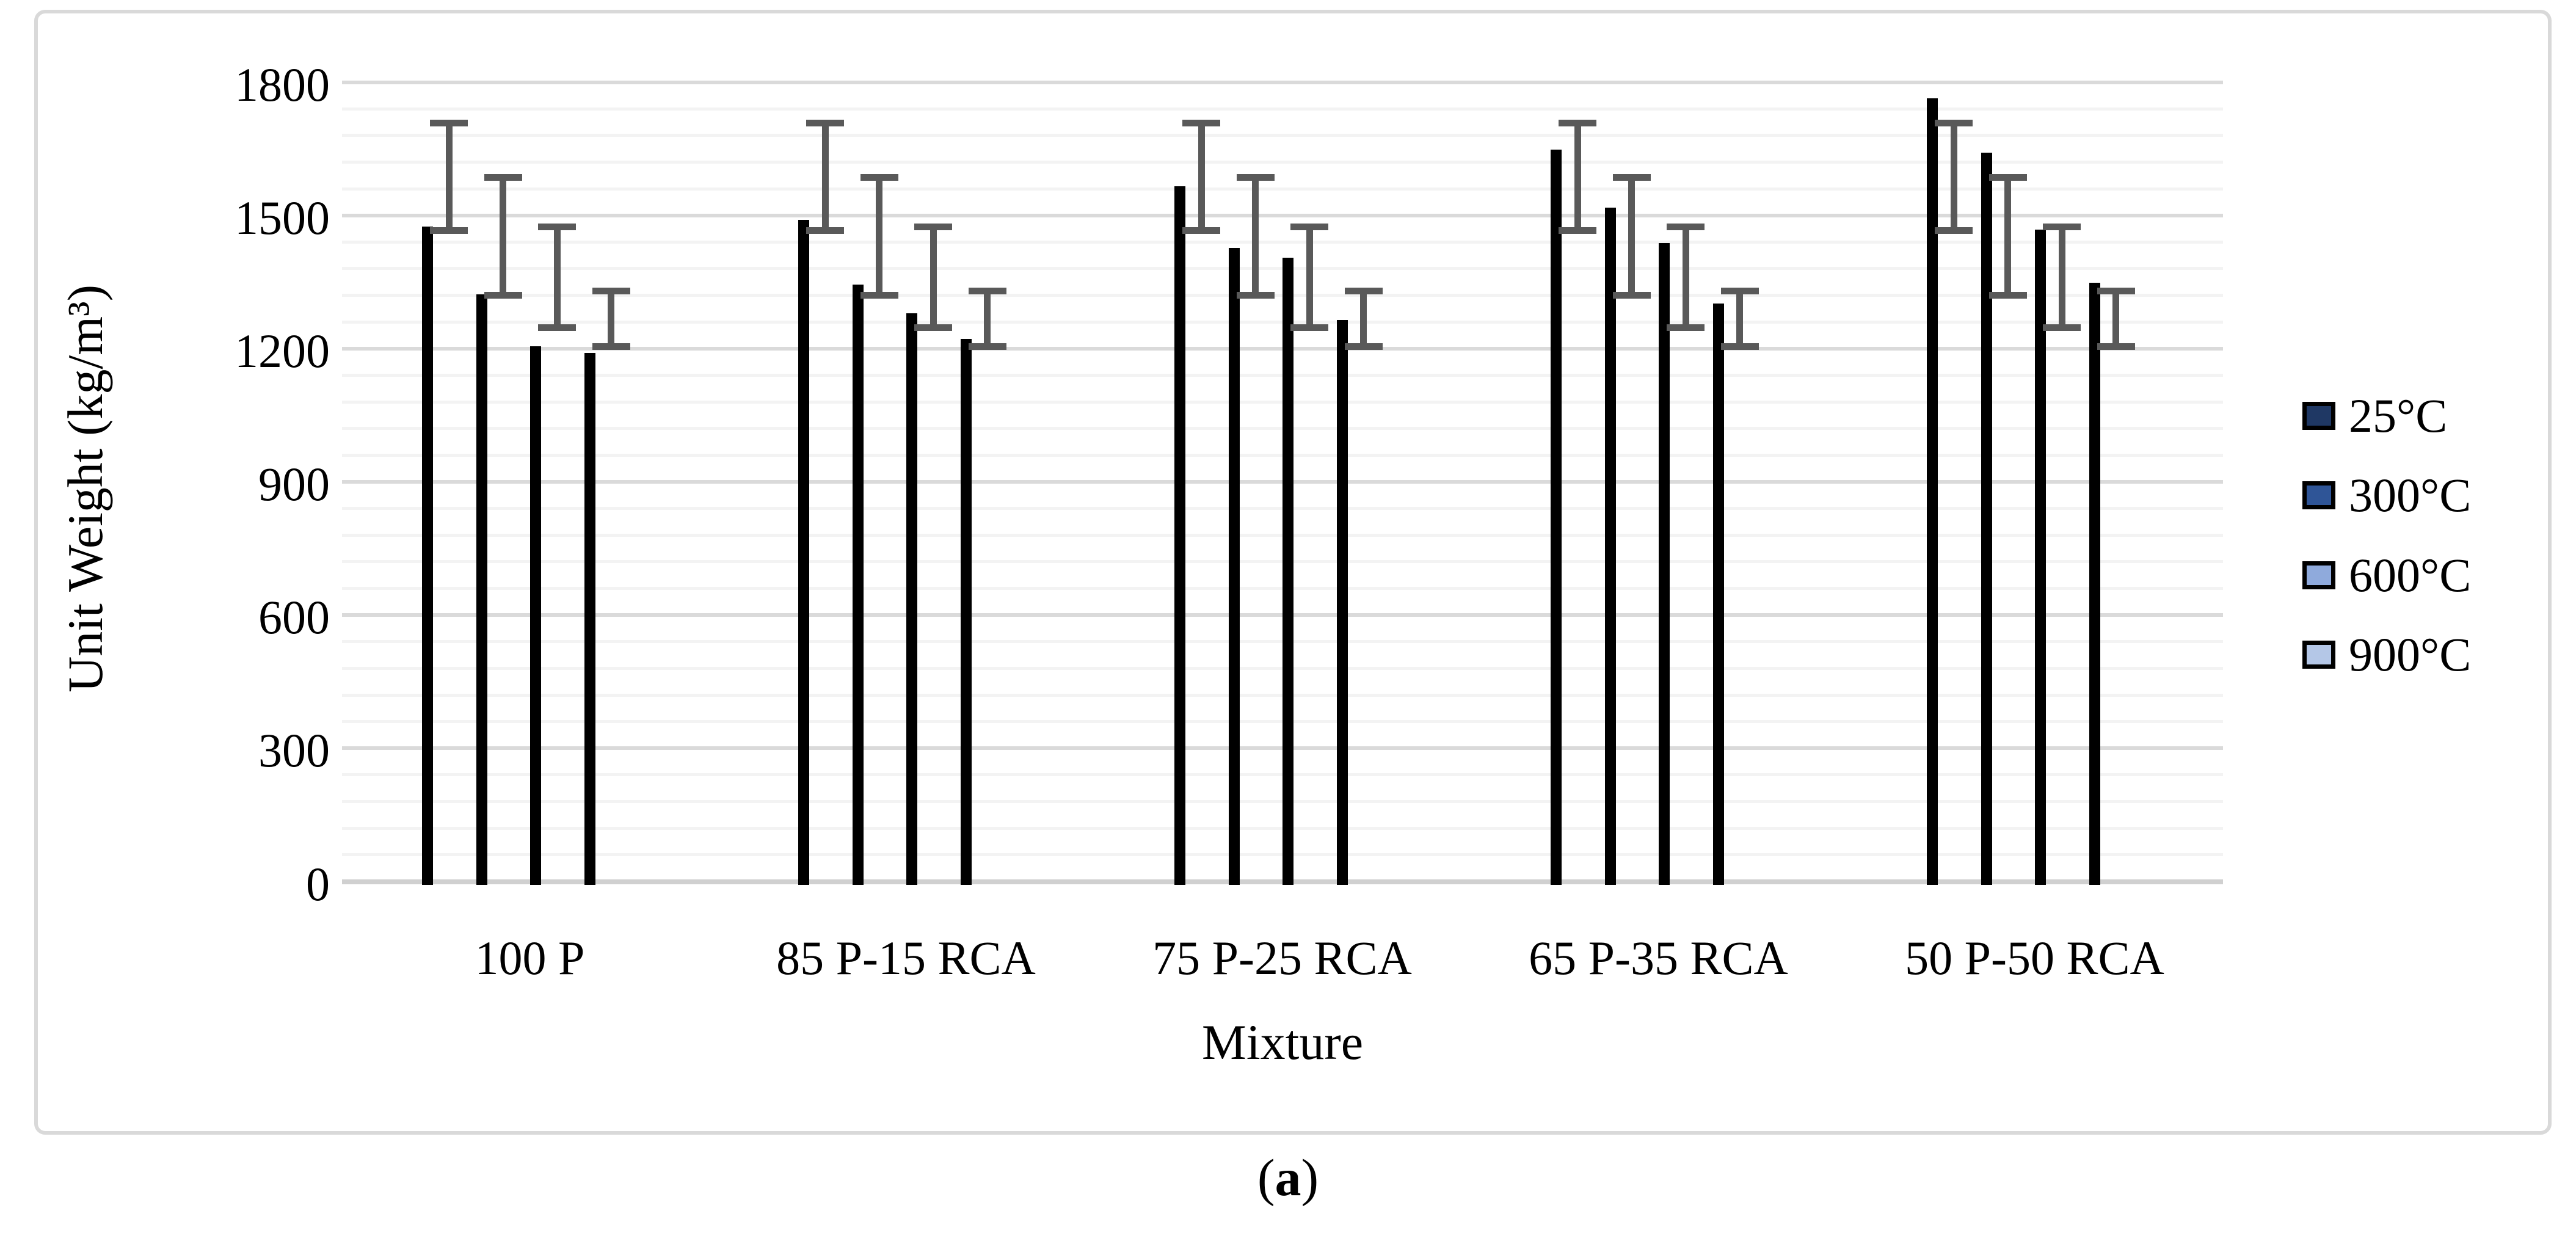  I want to click on y-tick-label: 900, so click(294, 484).